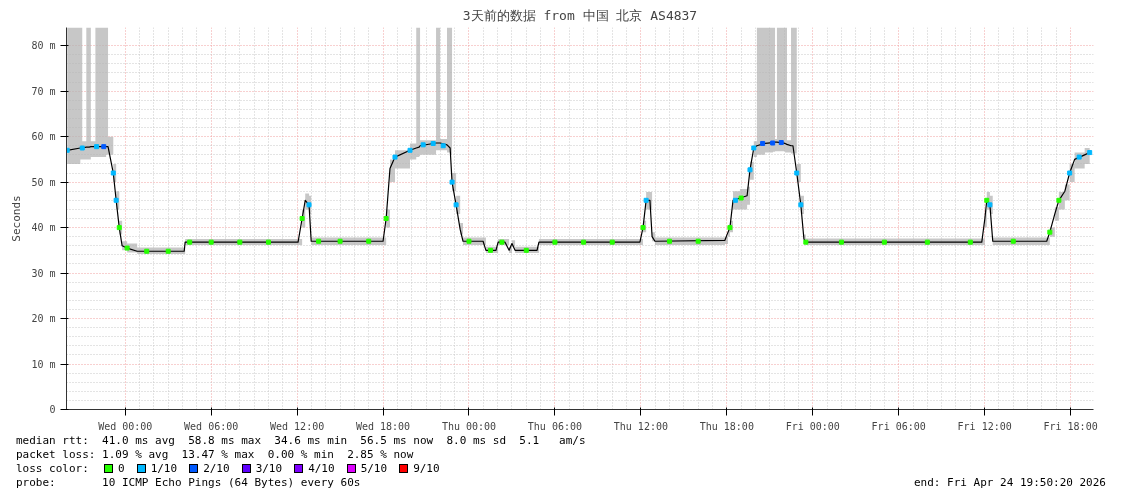 This screenshot has height=494, width=1121. Describe the element at coordinates (121, 468) in the screenshot. I see `legend-label: 0` at that location.